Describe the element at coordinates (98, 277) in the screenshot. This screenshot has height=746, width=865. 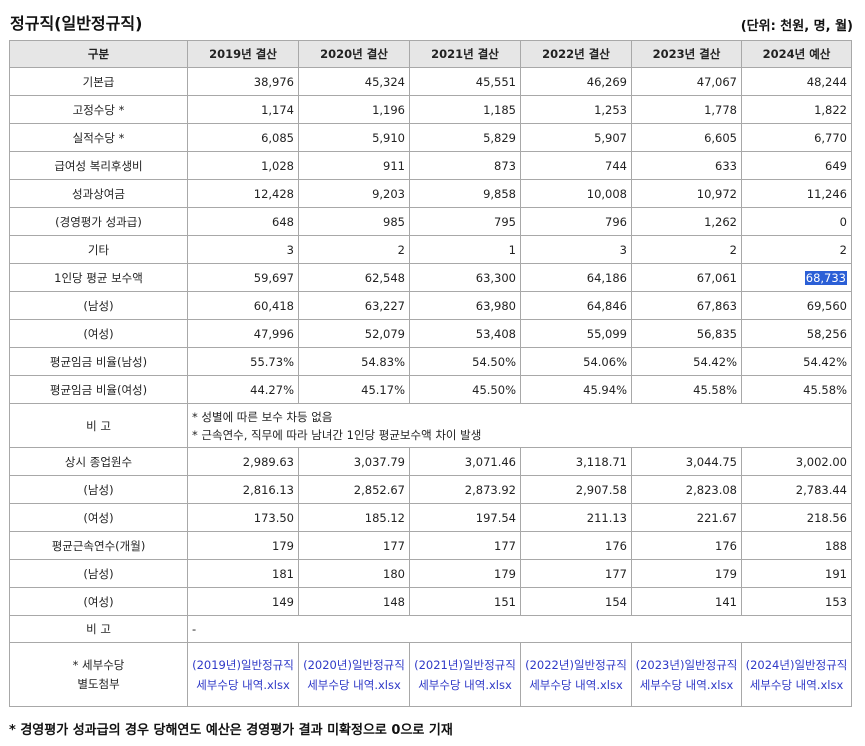
I see `row-label: 1인당 평균 보수액` at that location.